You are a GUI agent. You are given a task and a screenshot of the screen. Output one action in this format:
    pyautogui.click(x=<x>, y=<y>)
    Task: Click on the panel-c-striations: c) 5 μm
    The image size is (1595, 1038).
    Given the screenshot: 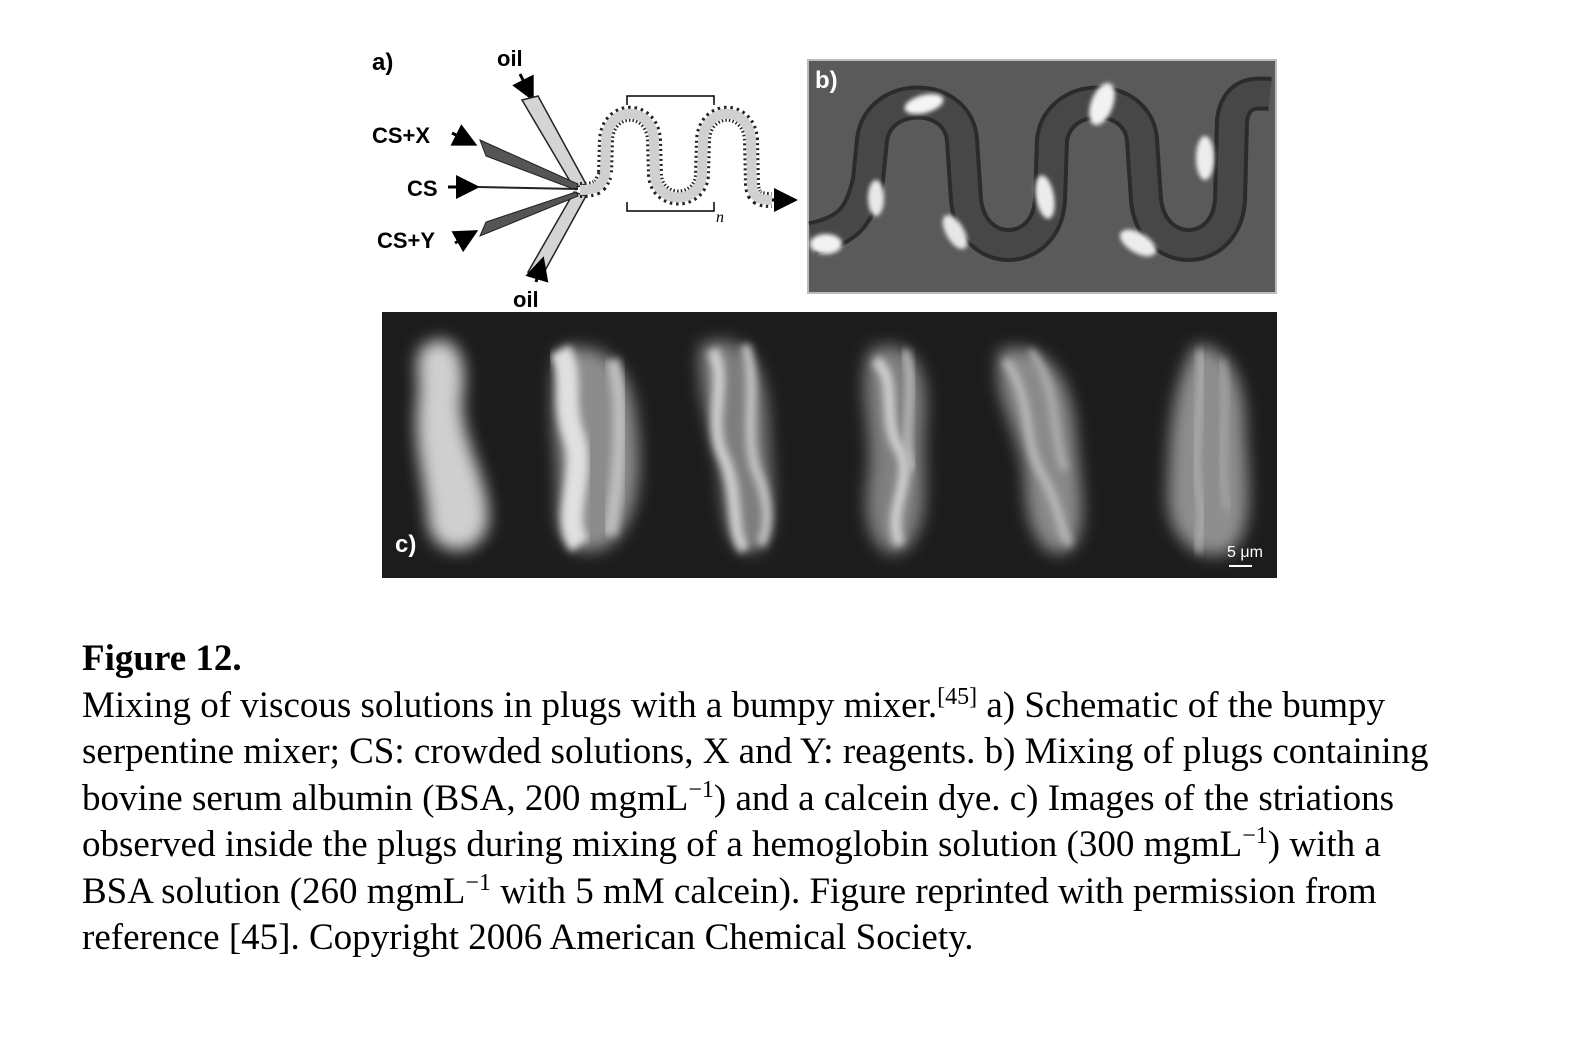 What is the action you would take?
    pyautogui.click(x=829, y=445)
    